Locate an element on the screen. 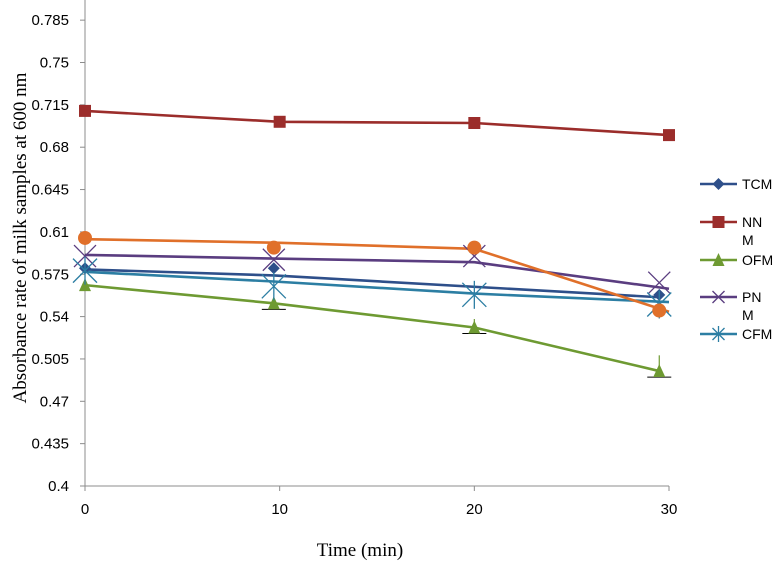 The width and height of the screenshot is (784, 574). y-tick-label: 0.575 is located at coordinates (50, 274).